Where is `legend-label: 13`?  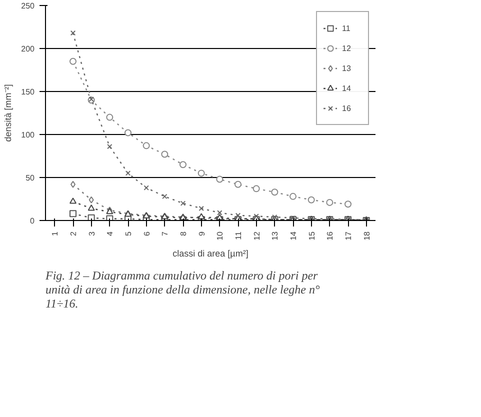
legend-label: 13 is located at coordinates (347, 68).